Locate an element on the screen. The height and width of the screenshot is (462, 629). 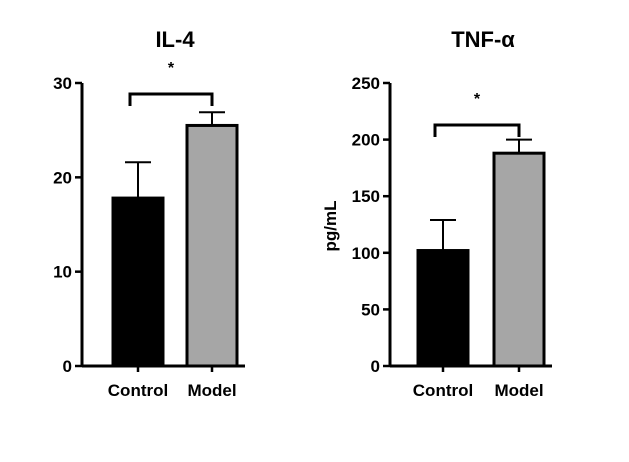
y-tick-label: 150 is located at coordinates (366, 196).